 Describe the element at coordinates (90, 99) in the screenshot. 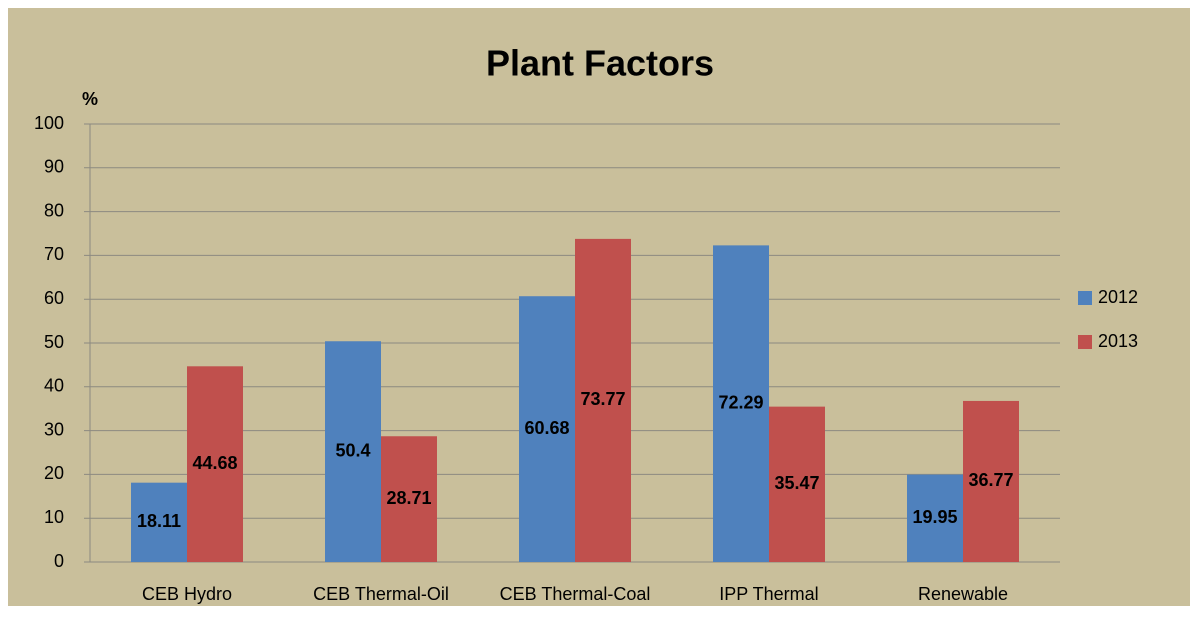

I see `y-axis-label: %` at that location.